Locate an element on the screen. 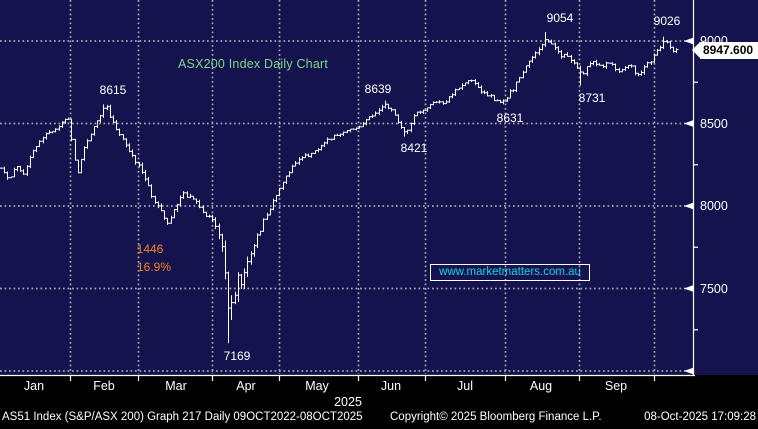 This screenshot has height=429, width=758. y-axis-tick-label: 8000 is located at coordinates (714, 206).